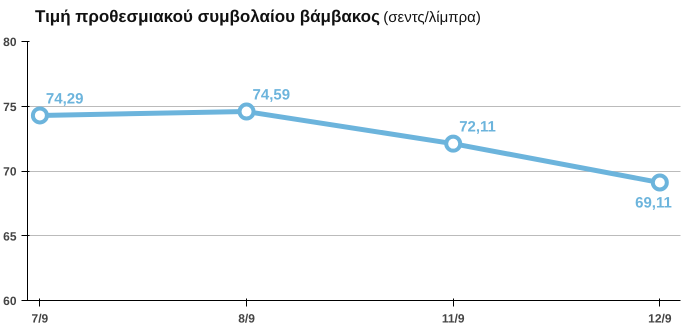 The image size is (700, 329). What do you see at coordinates (40, 319) in the screenshot?
I see `x-tick-label: 7/9` at bounding box center [40, 319].